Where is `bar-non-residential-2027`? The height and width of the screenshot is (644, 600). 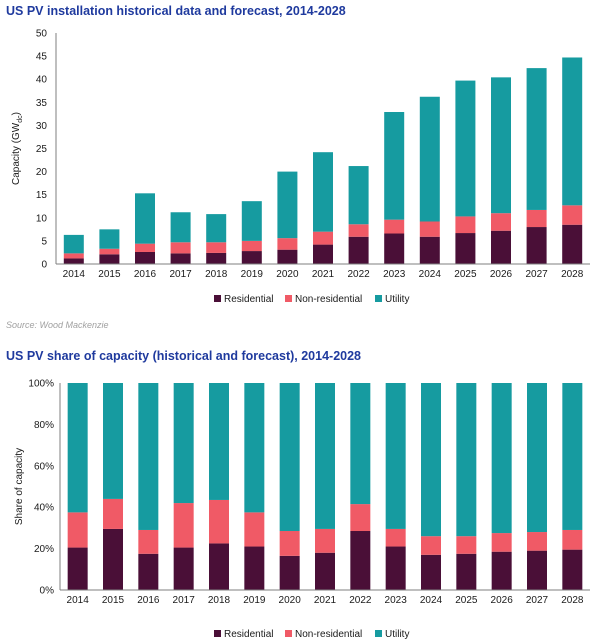 bar-non-residential-2027 is located at coordinates (536, 218).